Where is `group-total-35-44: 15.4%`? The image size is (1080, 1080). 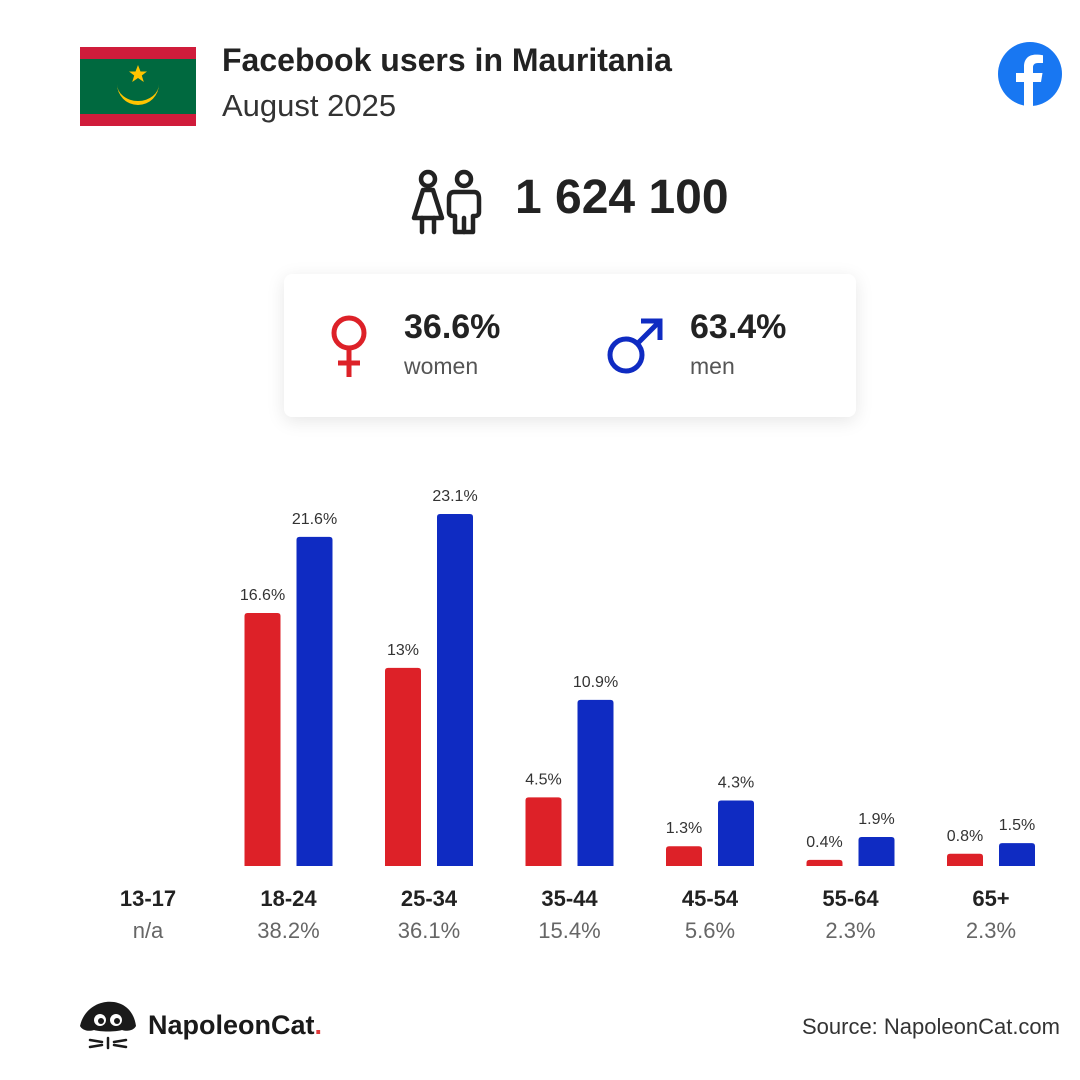
group-total-35-44: 15.4% is located at coordinates (569, 930).